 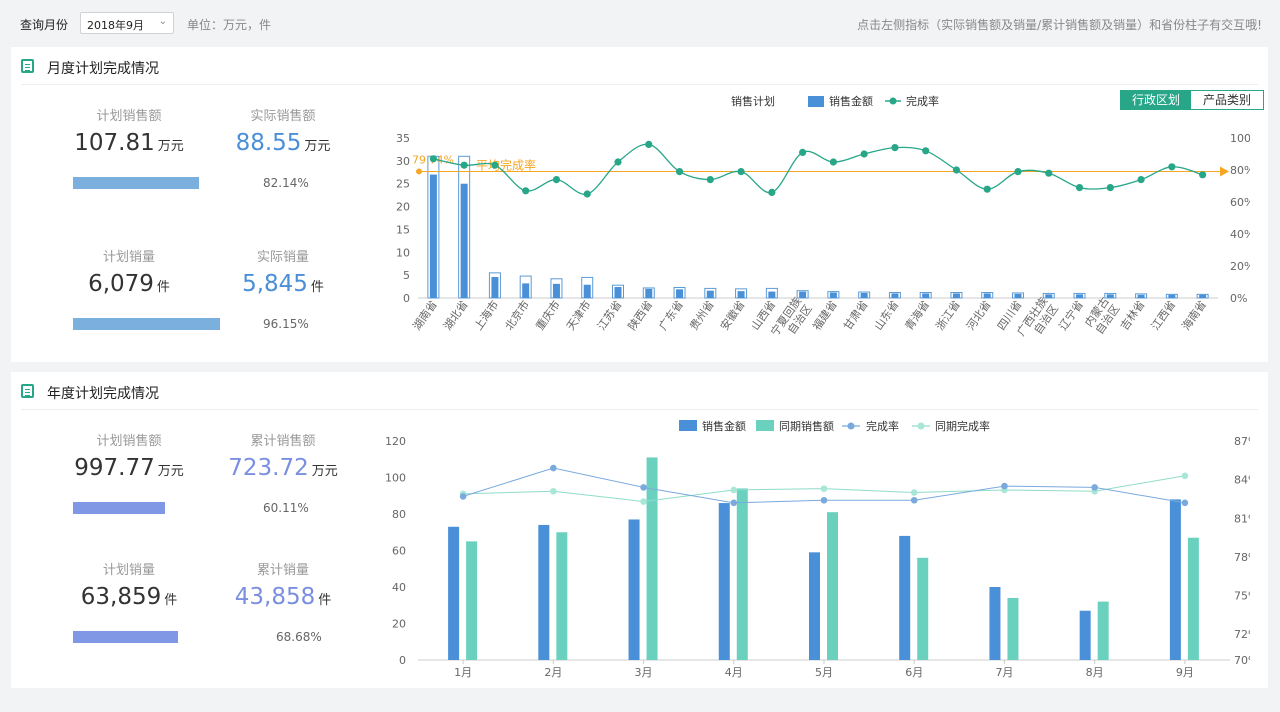 I want to click on x-tick-label: 天津市, so click(x=578, y=315).